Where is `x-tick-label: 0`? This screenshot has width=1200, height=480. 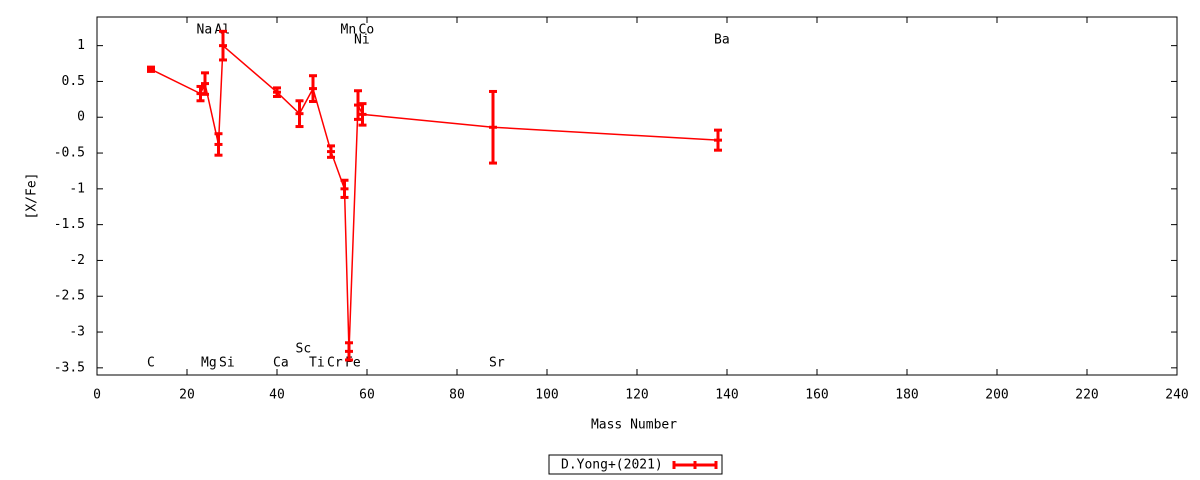
x-tick-label: 0 is located at coordinates (97, 395).